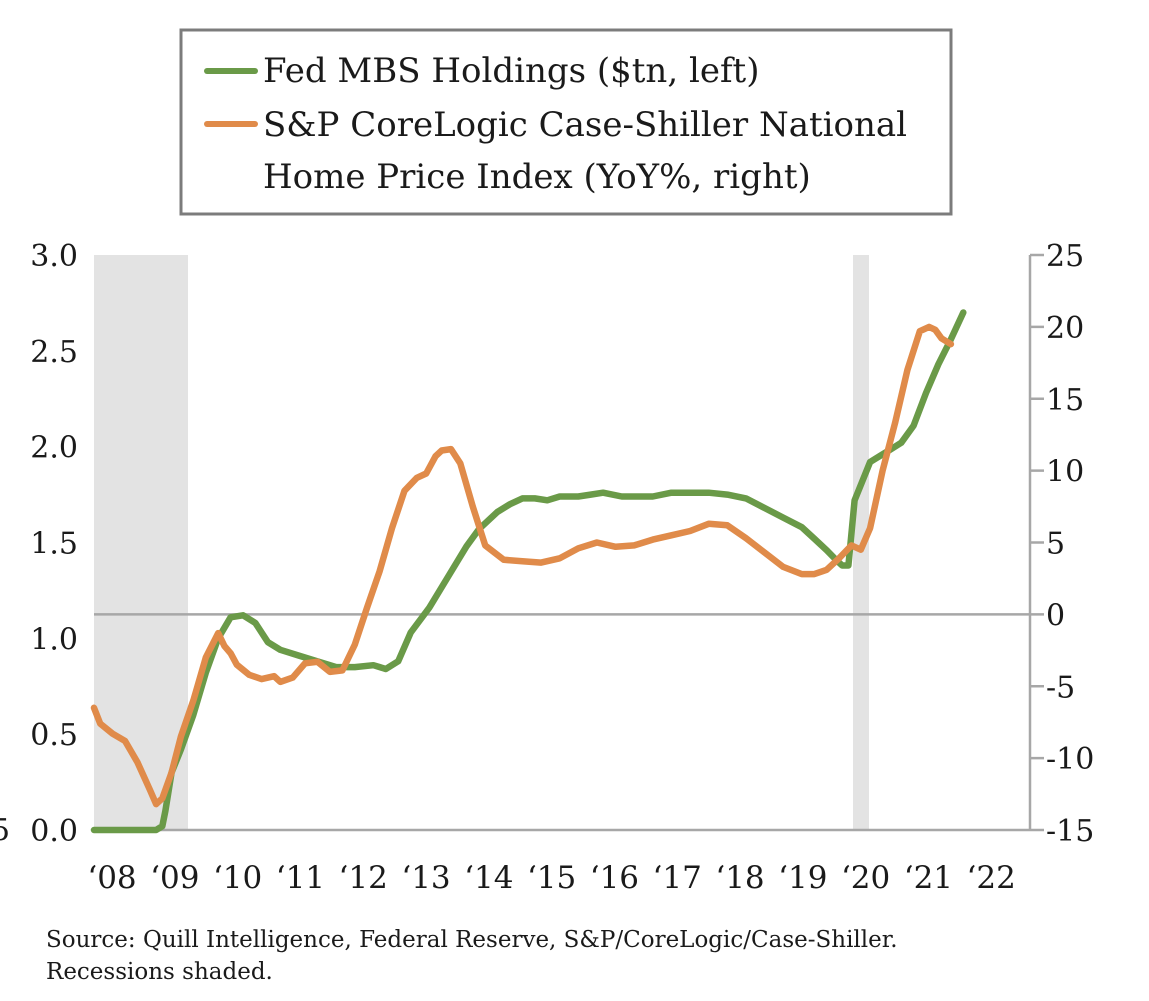 The width and height of the screenshot is (1149, 1001). Describe the element at coordinates (54, 831) in the screenshot. I see `left-tick-label: 0.0` at that location.